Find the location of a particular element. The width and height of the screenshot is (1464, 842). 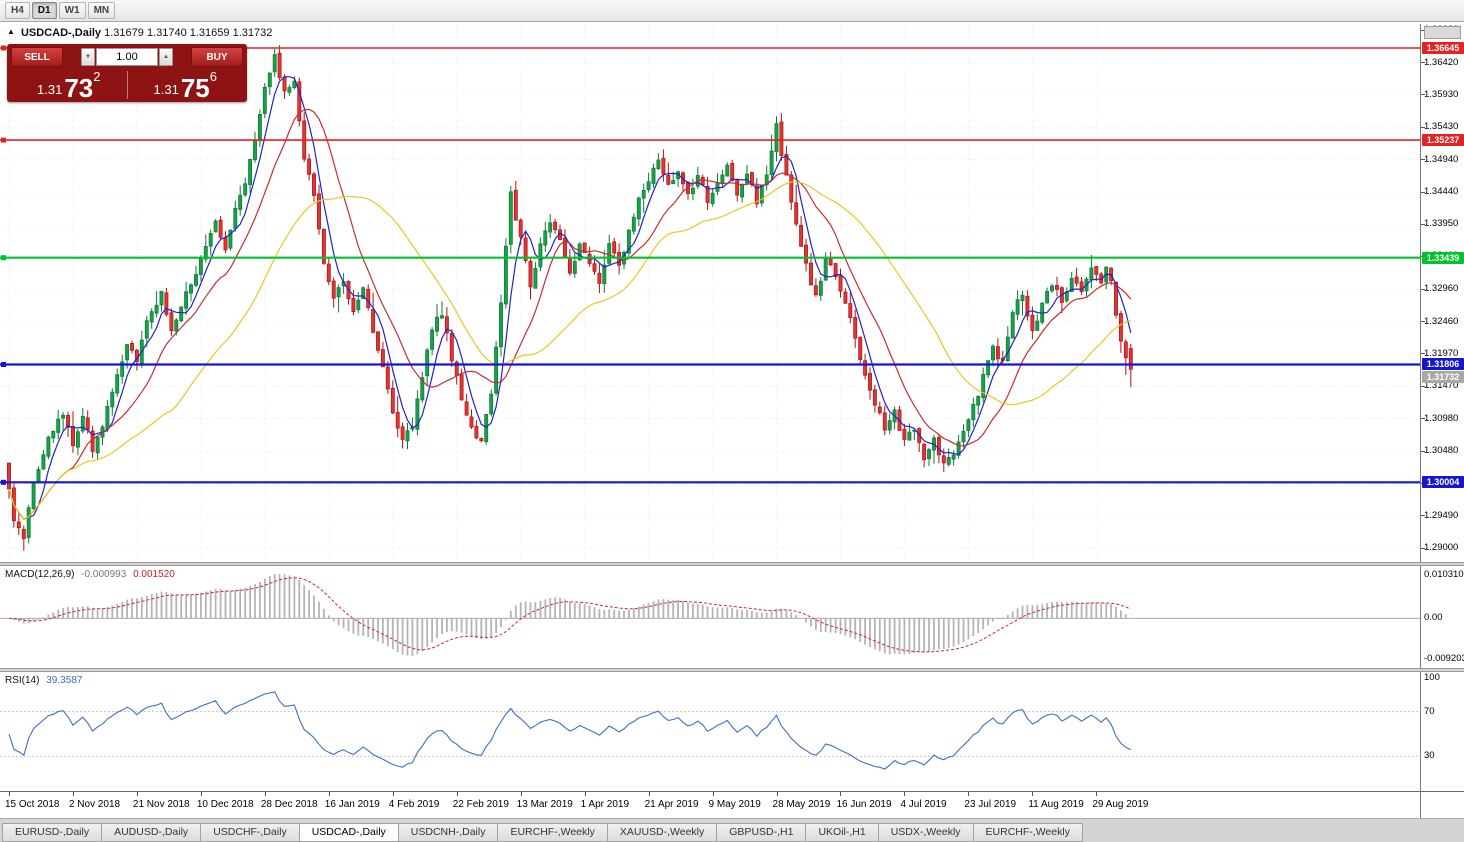

macd-label: MACD(12,26,9) is located at coordinates (40, 574).